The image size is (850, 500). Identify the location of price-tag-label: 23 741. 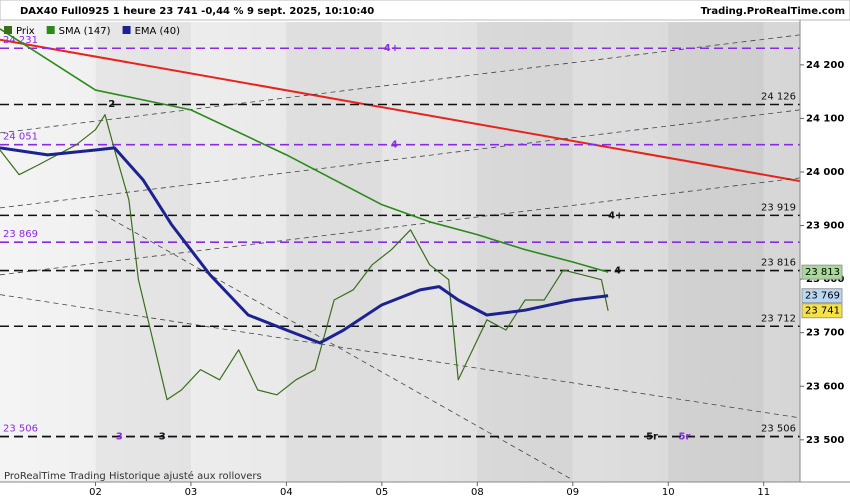
(822, 311).